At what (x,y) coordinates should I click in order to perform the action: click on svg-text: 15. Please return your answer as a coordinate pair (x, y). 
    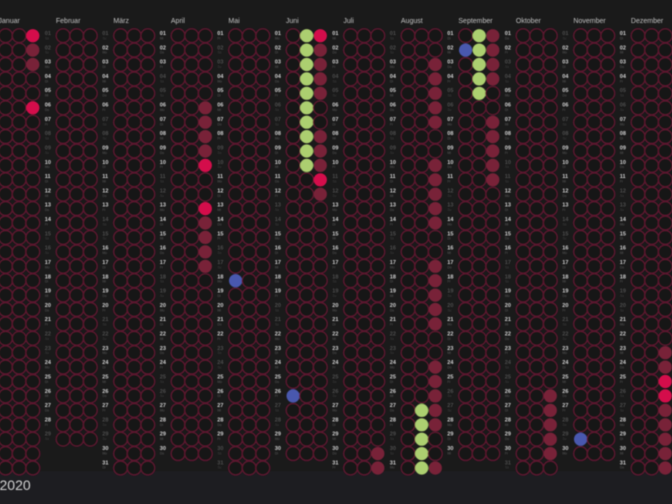
    Looking at the image, I should click on (220, 234).